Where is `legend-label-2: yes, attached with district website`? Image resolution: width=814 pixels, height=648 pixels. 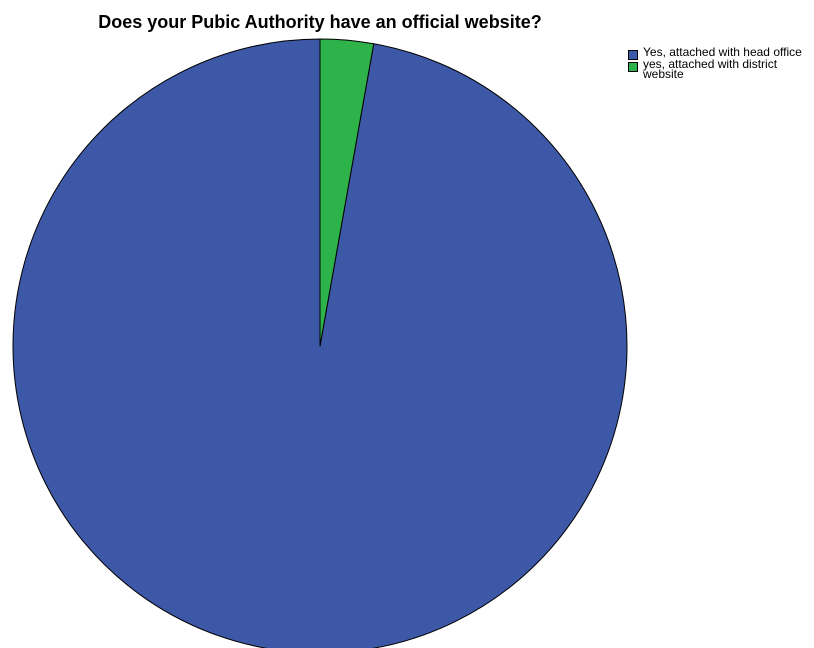 legend-label-2: yes, attached with district website is located at coordinates (710, 69).